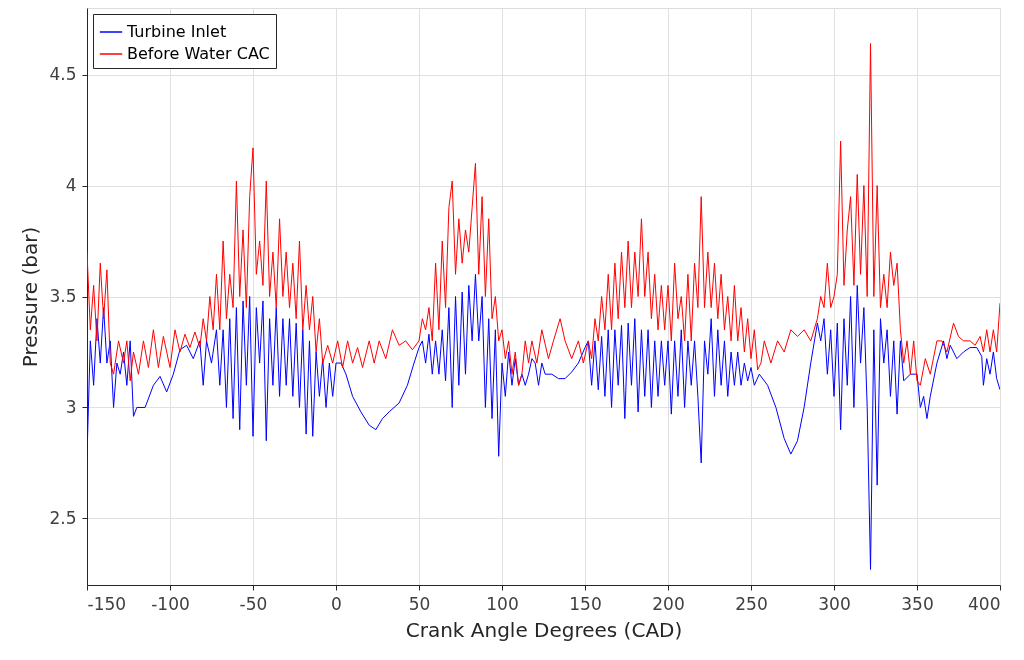 The height and width of the screenshot is (660, 1024). What do you see at coordinates (176, 31) in the screenshot?
I see `legend-label: Turbine Inlet` at bounding box center [176, 31].